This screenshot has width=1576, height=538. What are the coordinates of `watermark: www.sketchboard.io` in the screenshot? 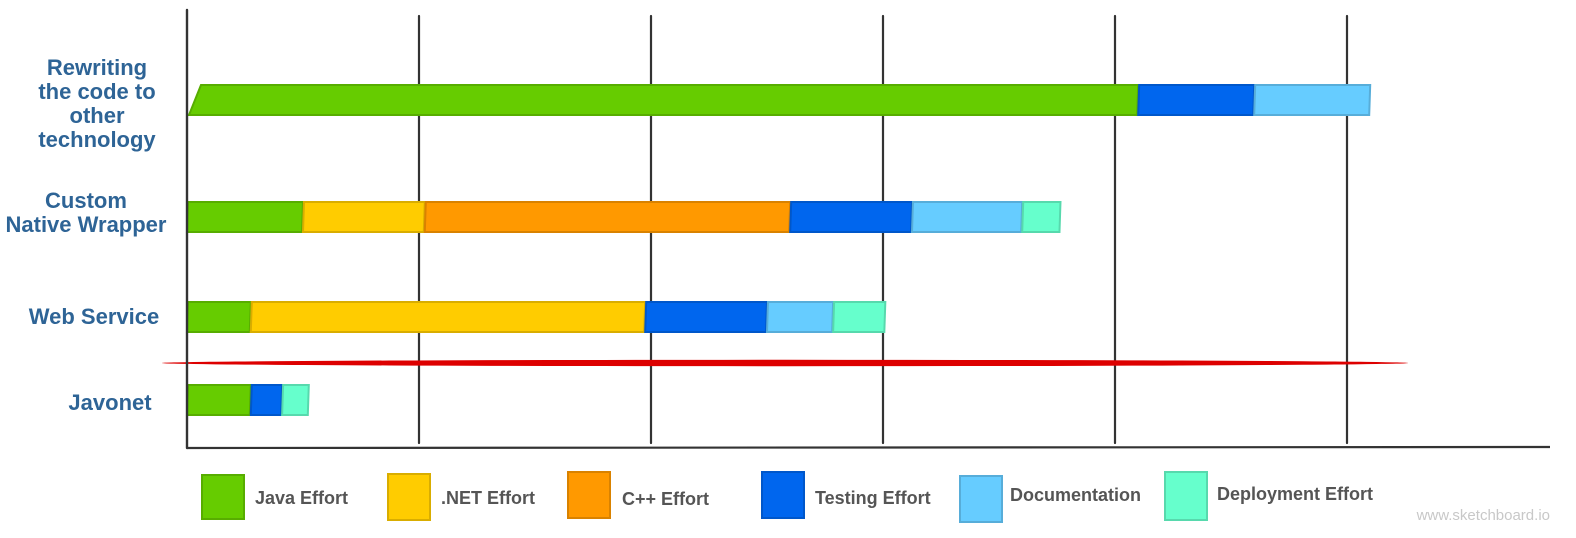 It's located at (1483, 515).